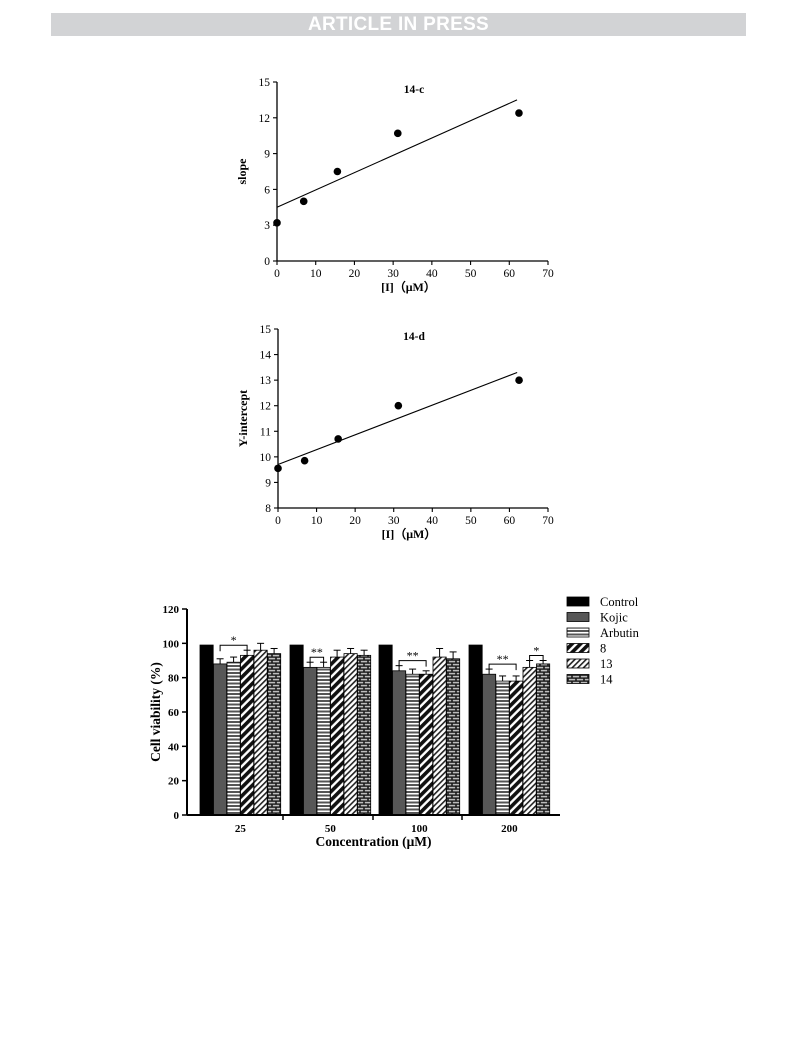 This screenshot has height=1057, width=793. I want to click on significance-label: *, so click(234, 640).